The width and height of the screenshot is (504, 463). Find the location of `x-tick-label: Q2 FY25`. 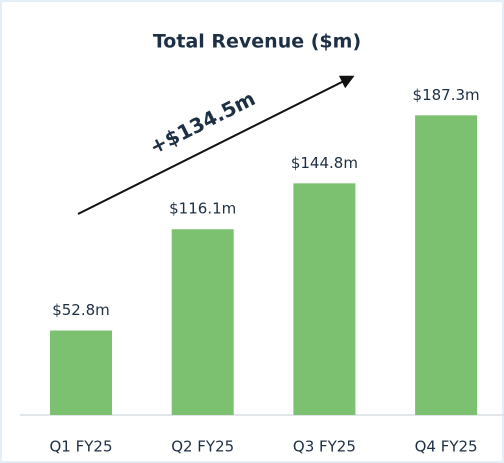

x-tick-label: Q2 FY25 is located at coordinates (202, 447).